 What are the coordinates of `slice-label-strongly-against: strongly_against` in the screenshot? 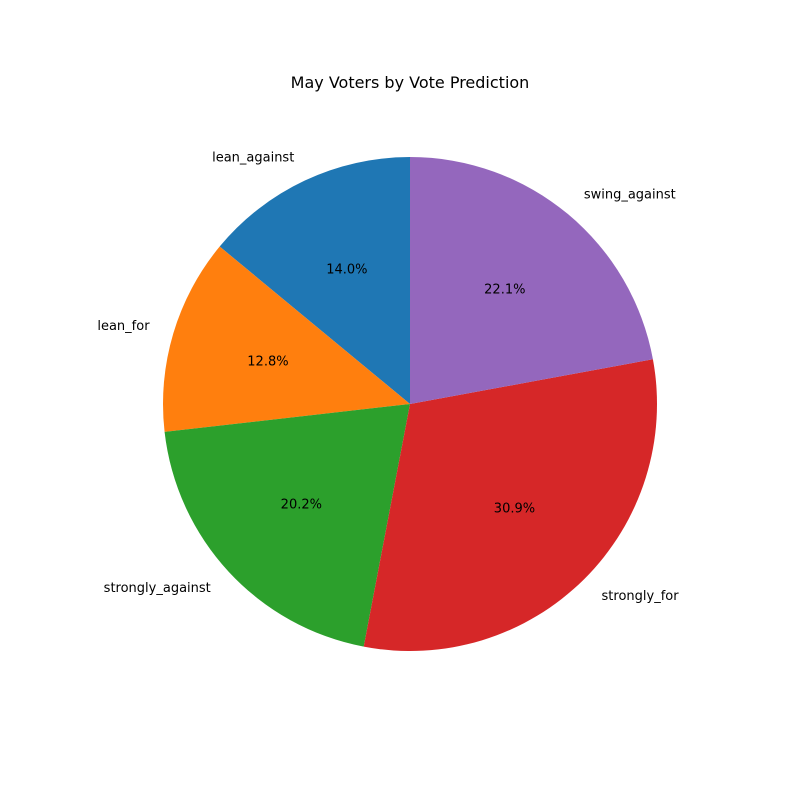 It's located at (157, 588).